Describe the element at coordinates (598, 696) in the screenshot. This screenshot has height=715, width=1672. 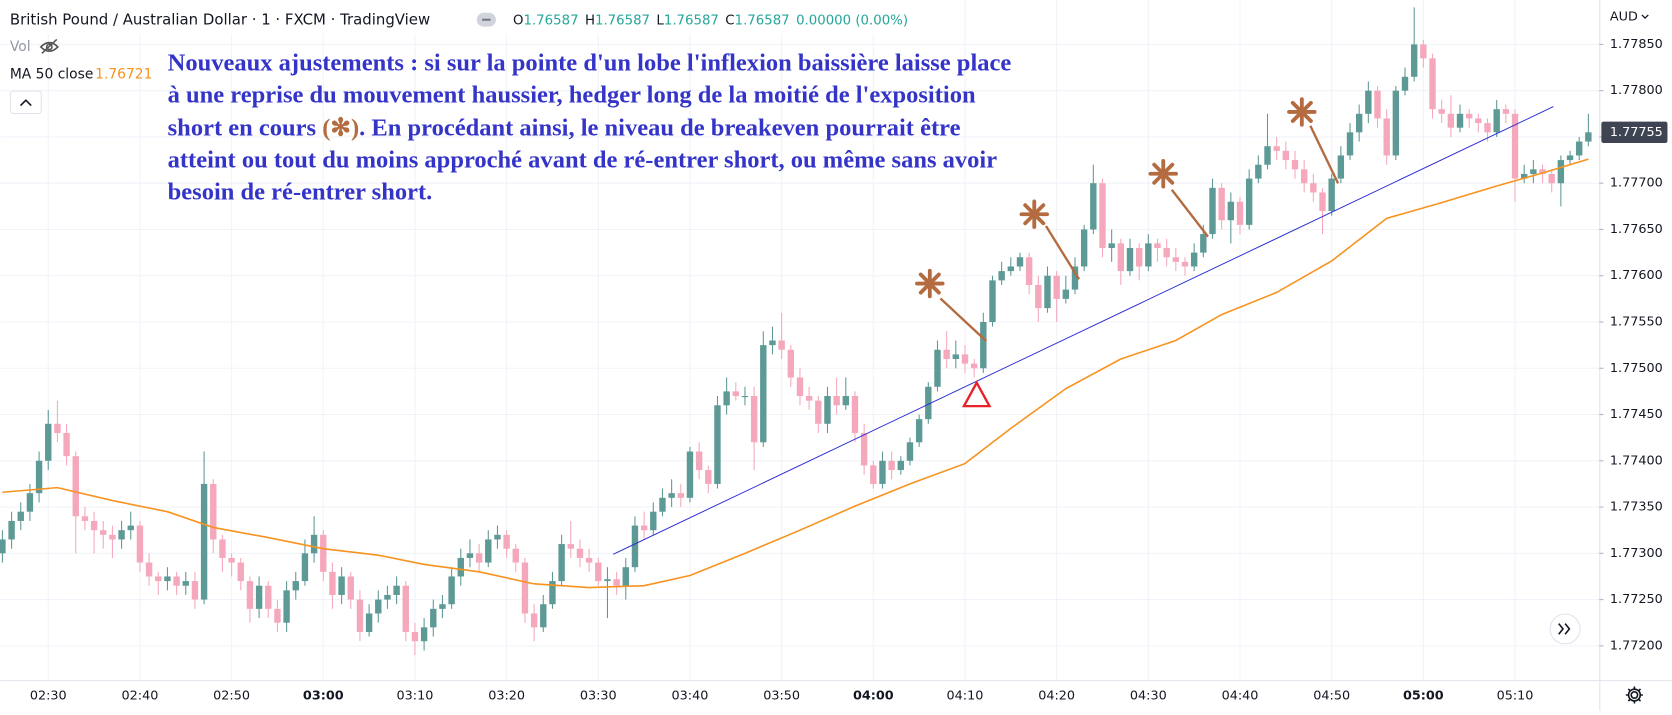
I see `x-tick-label: 03:30` at that location.